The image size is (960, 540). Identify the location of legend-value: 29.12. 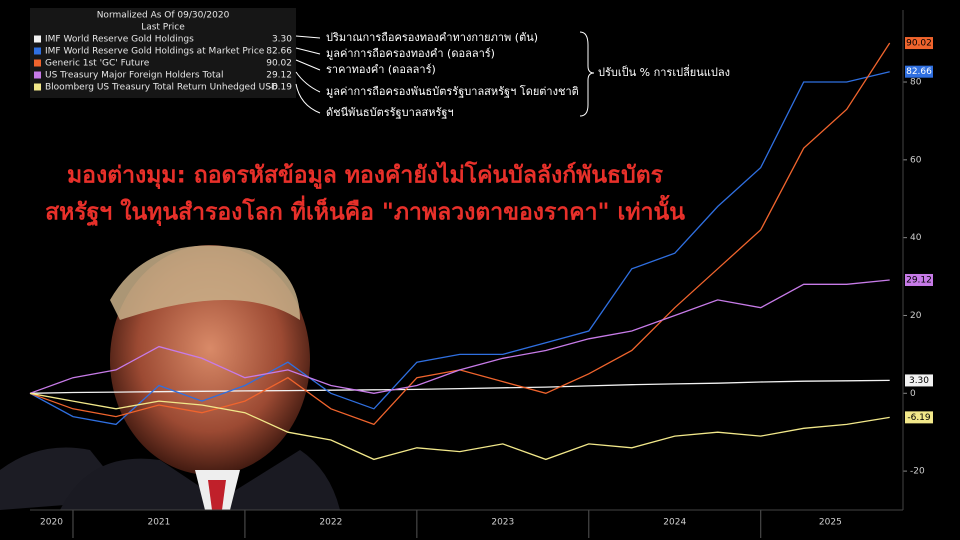
(279, 76).